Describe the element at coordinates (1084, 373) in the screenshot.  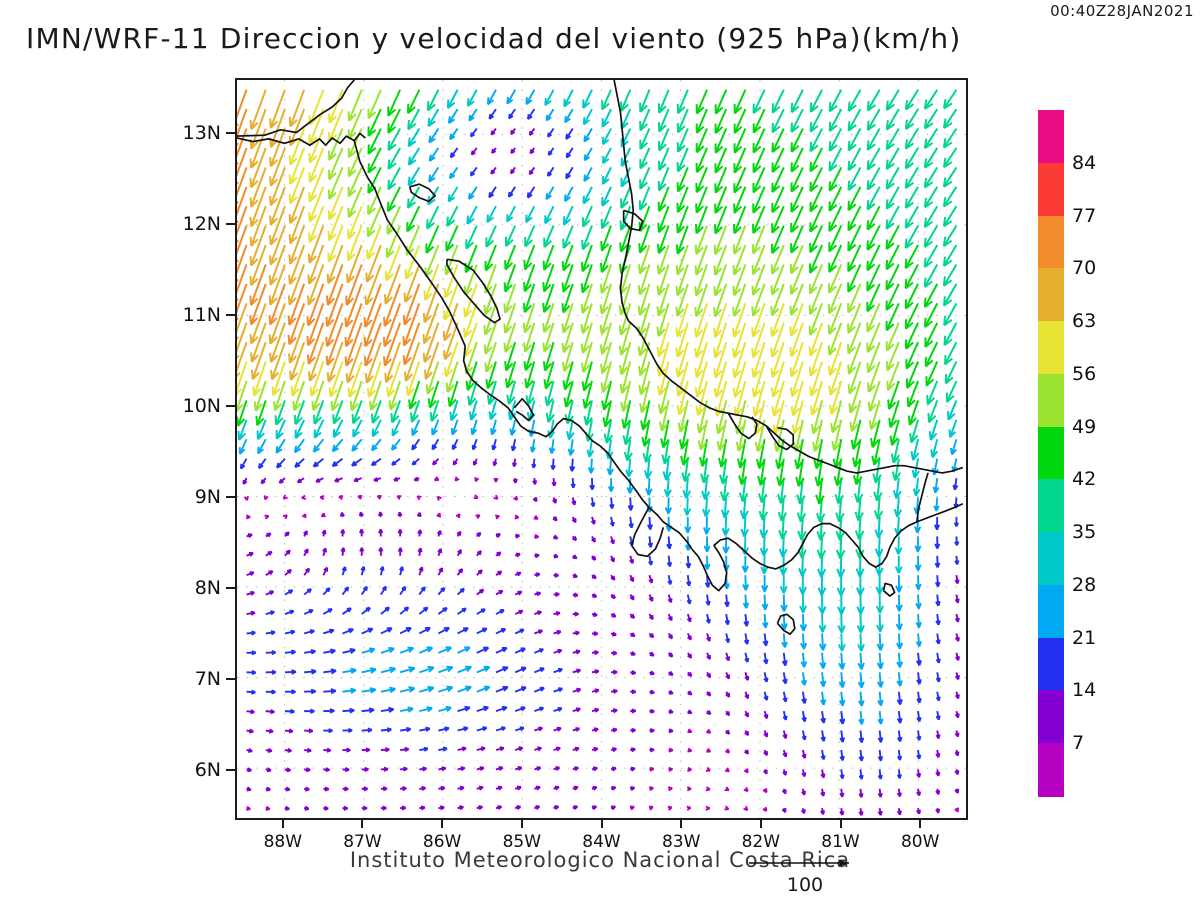
I see `colorbar-label: 56` at that location.